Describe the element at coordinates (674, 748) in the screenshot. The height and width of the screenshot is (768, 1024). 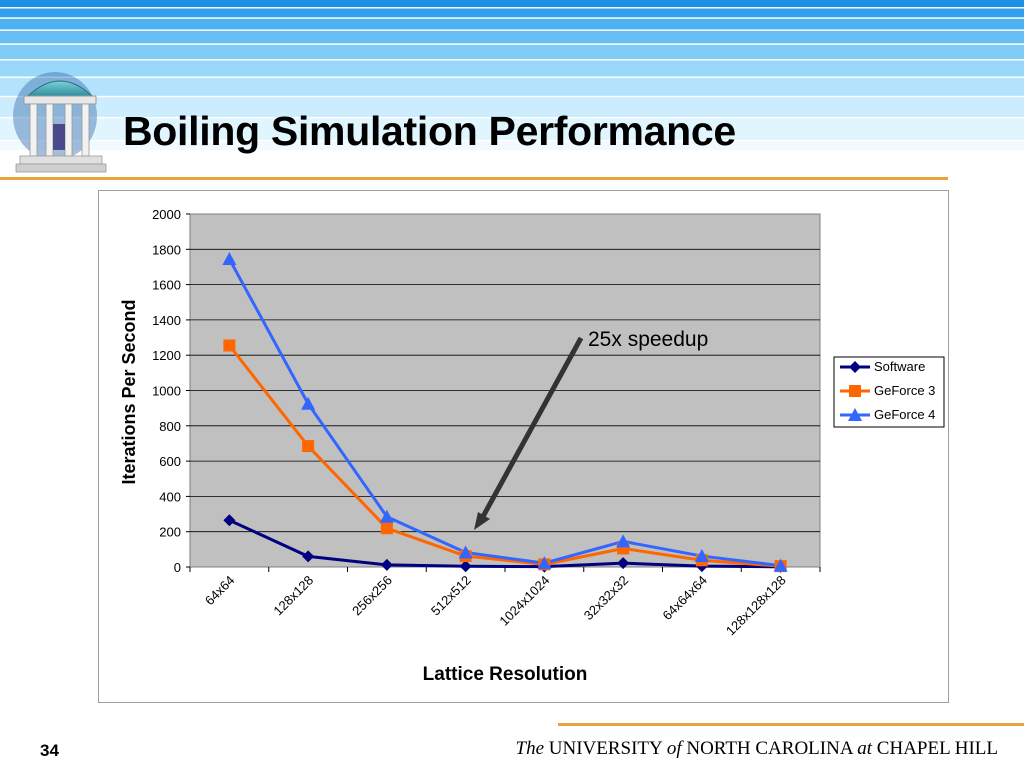
I see `university-of: of` at that location.